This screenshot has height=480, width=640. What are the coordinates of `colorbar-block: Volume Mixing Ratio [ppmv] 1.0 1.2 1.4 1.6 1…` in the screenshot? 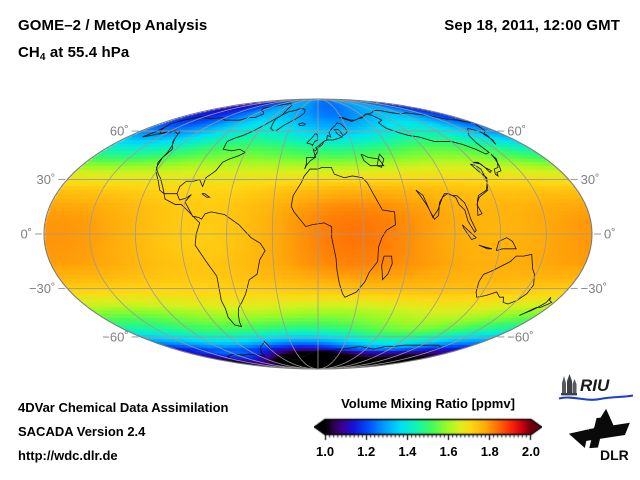 It's located at (428, 427).